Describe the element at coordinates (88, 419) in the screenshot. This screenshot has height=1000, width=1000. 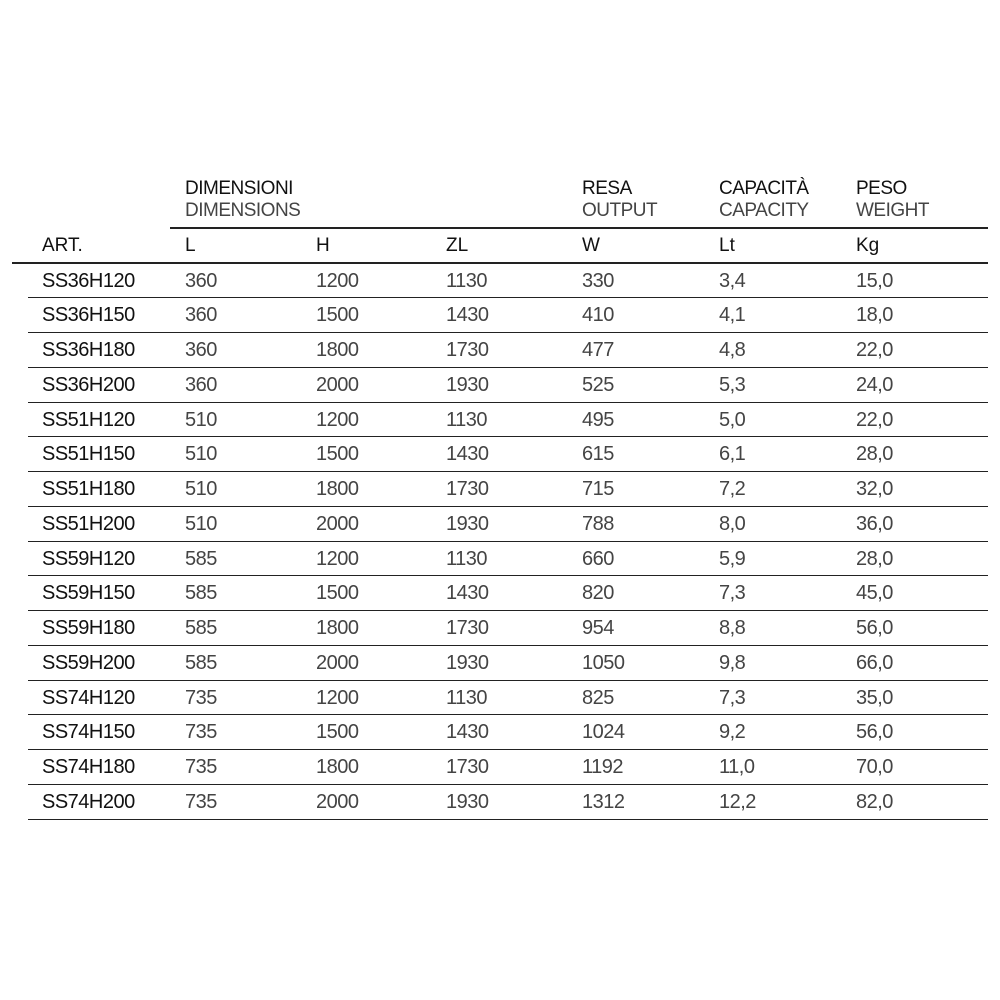
I see `cell-art: SS51H120` at that location.